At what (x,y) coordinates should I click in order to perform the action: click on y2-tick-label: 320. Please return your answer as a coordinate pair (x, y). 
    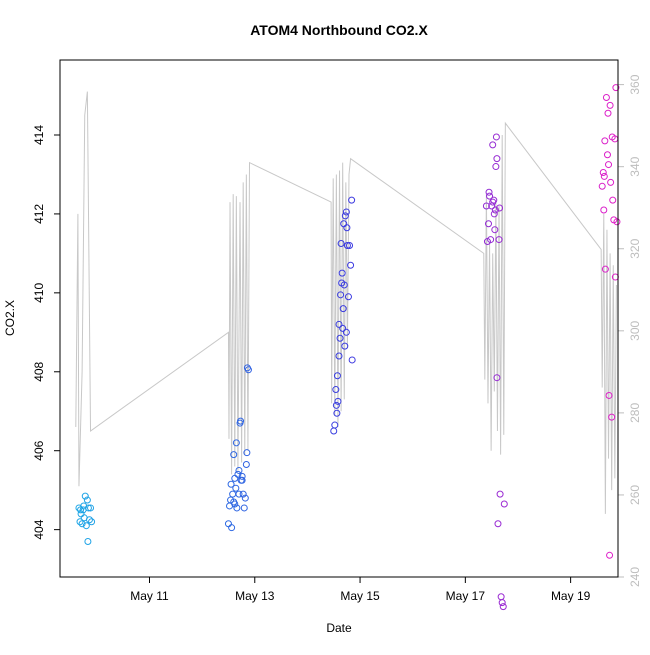
    Looking at the image, I should click on (635, 248).